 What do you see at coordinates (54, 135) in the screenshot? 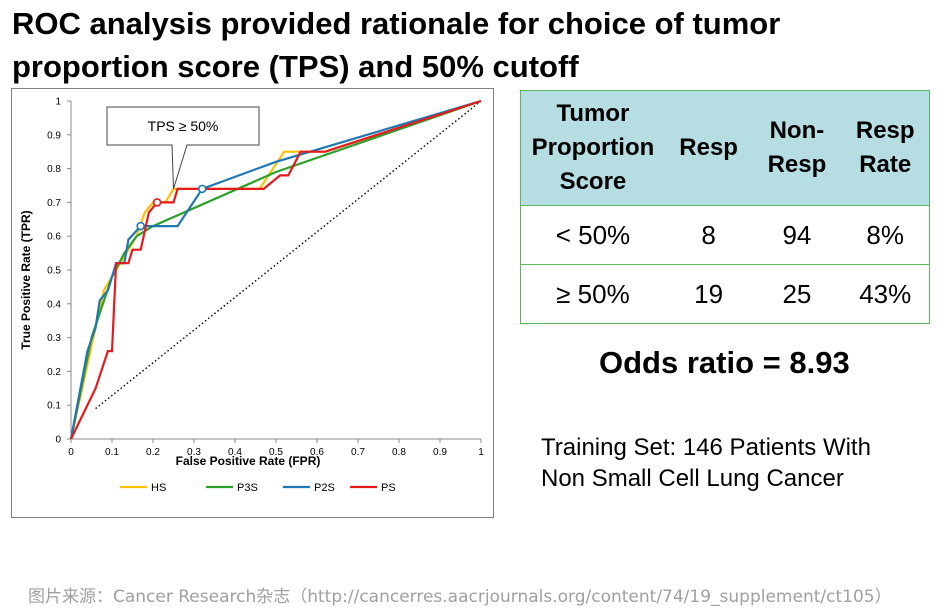
I see `y-tick-label: 0.9` at bounding box center [54, 135].